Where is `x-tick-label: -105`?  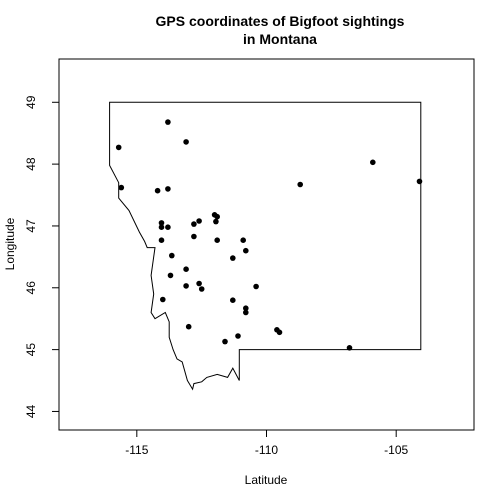
x-tick-label: -105 is located at coordinates (396, 450).